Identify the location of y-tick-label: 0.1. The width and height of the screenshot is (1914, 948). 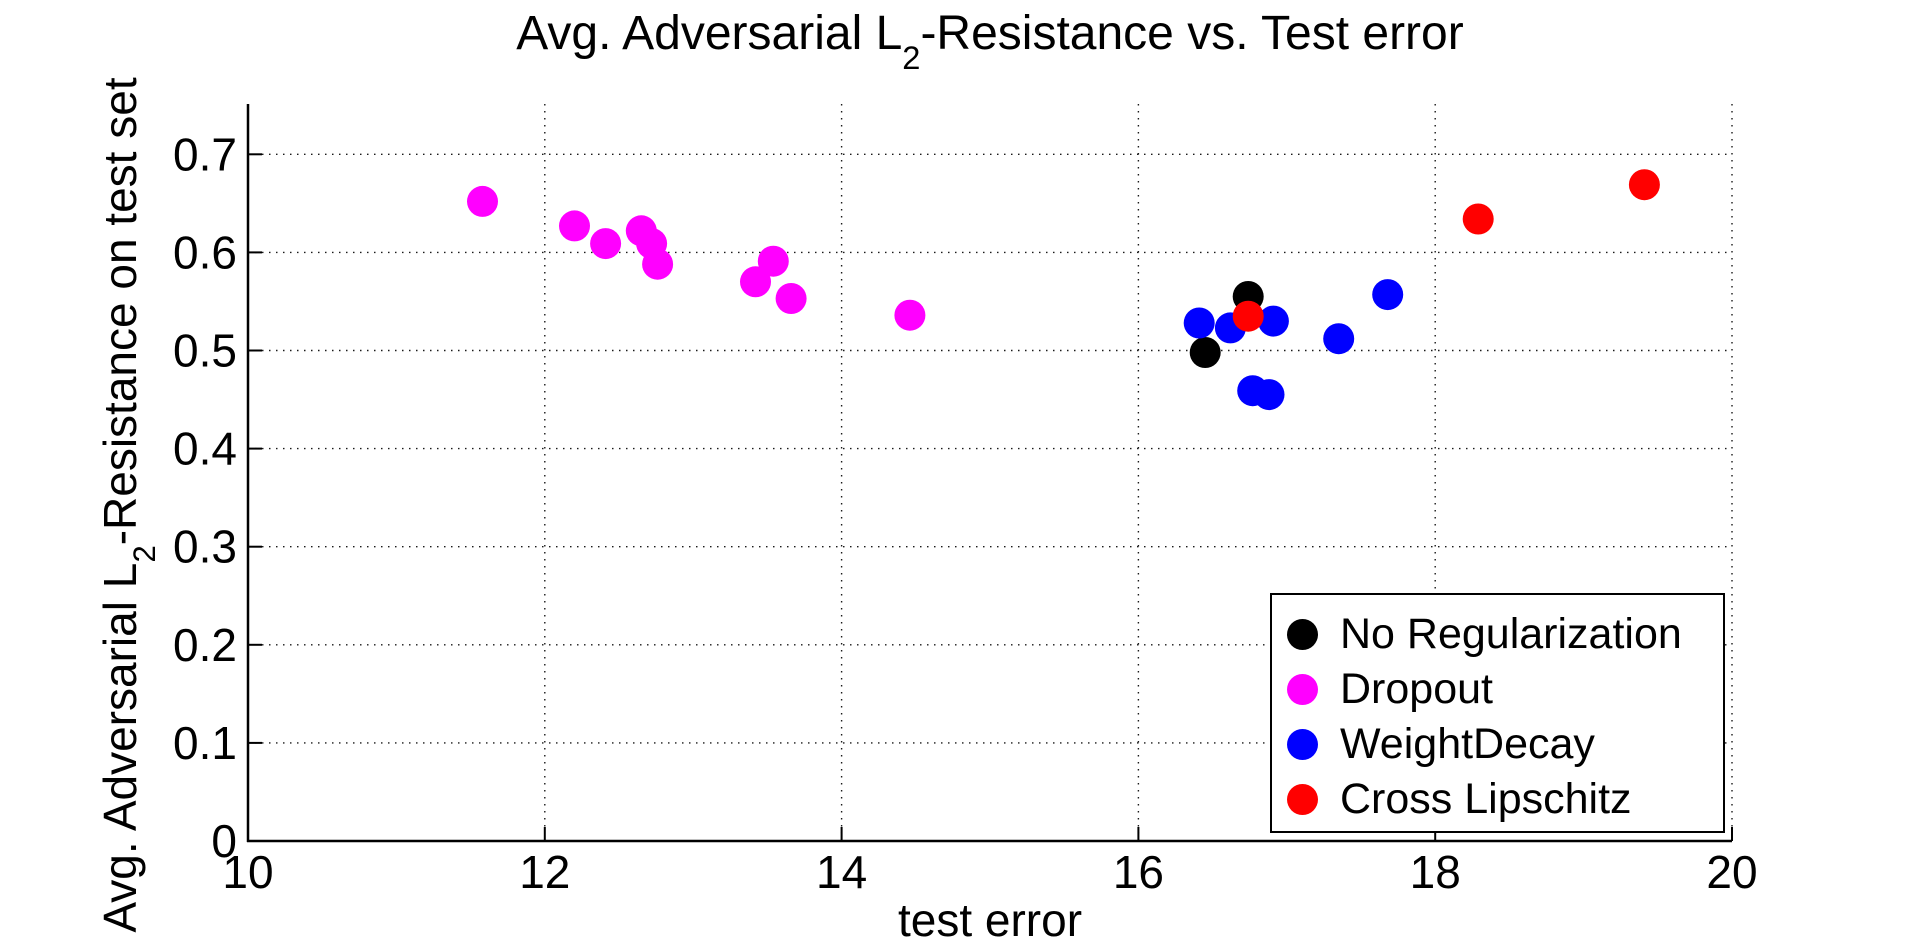
(205, 743).